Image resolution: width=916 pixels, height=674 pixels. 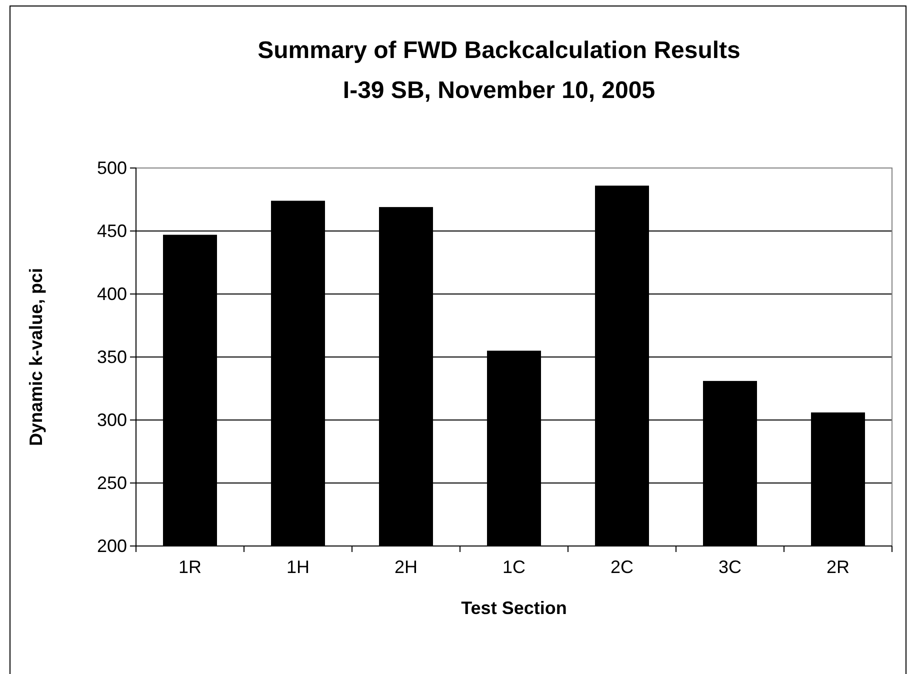 What do you see at coordinates (36, 357) in the screenshot?
I see `y-axis-title: Dynamic k-value, pci` at bounding box center [36, 357].